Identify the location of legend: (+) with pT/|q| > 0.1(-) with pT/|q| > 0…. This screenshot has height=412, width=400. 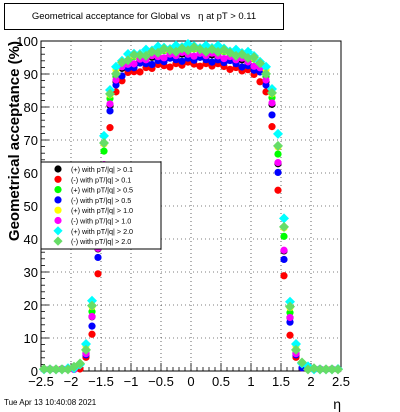
(101, 205).